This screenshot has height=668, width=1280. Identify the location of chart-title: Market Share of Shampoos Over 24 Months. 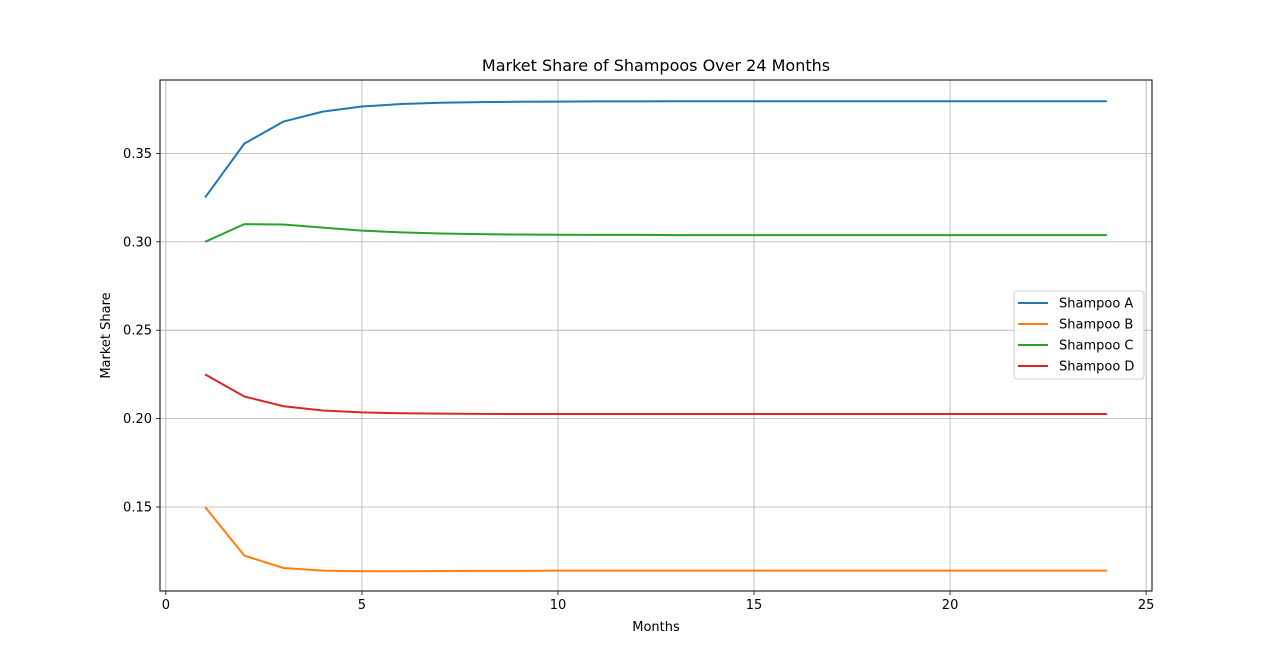
(656, 65).